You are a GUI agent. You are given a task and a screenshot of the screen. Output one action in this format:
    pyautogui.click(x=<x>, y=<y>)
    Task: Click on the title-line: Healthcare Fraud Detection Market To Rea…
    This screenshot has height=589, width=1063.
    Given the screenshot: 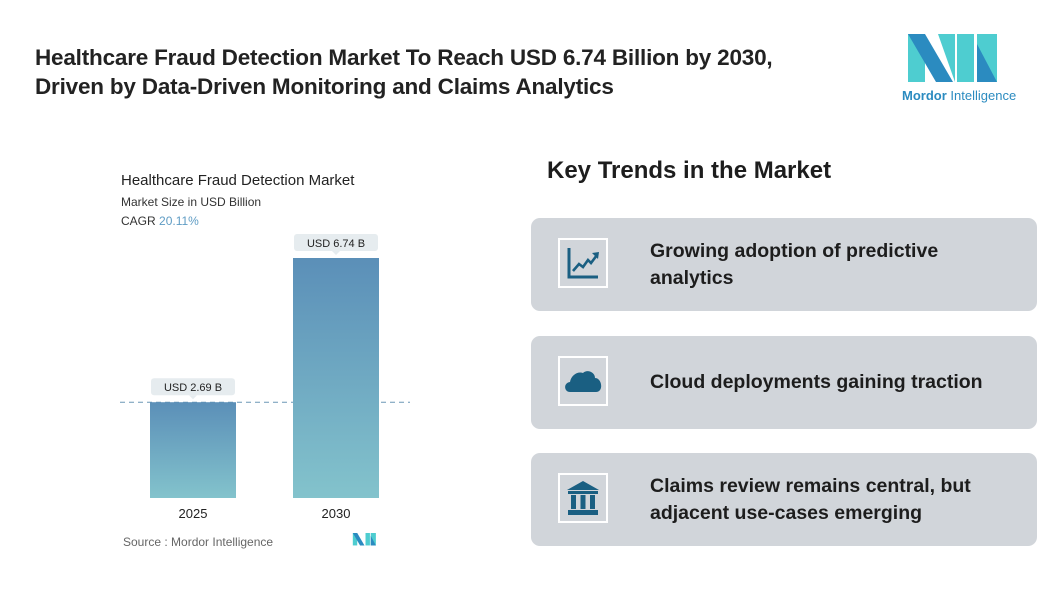 What is the action you would take?
    pyautogui.click(x=404, y=57)
    